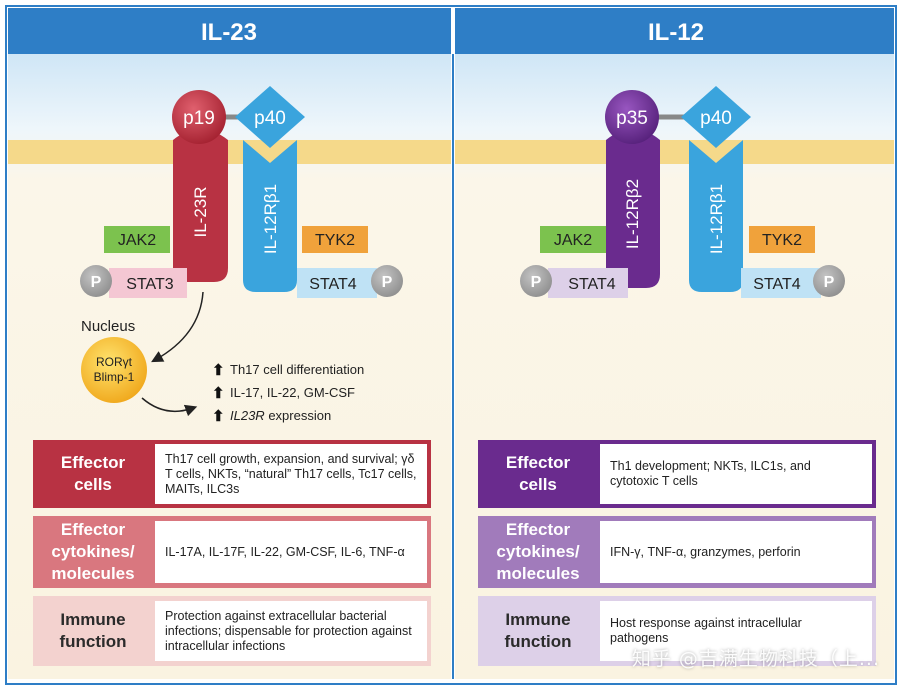  I want to click on jak2-box-right, so click(573, 239).